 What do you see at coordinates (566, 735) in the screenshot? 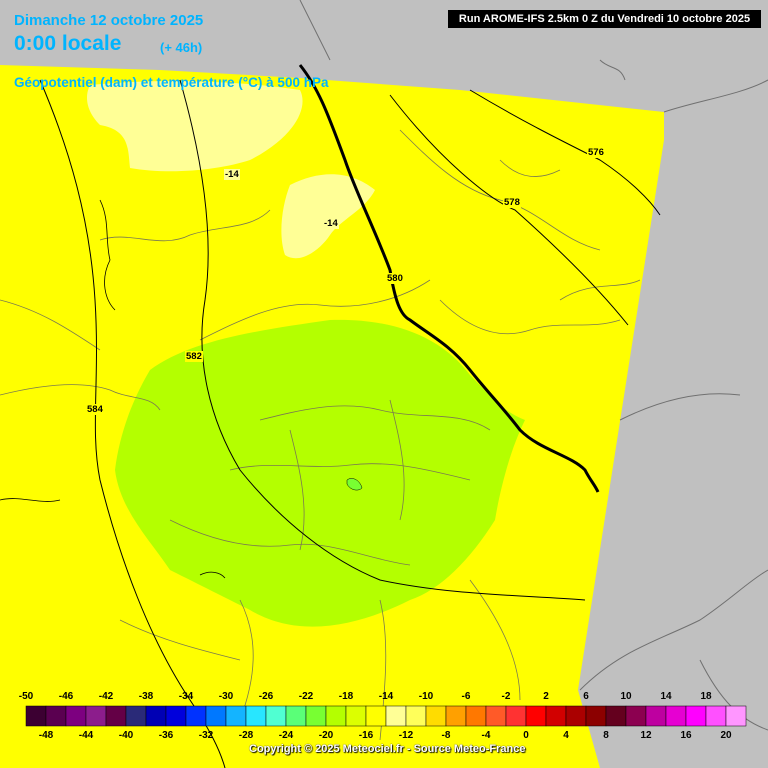
I see `legend-bottom-label: 4` at bounding box center [566, 735].